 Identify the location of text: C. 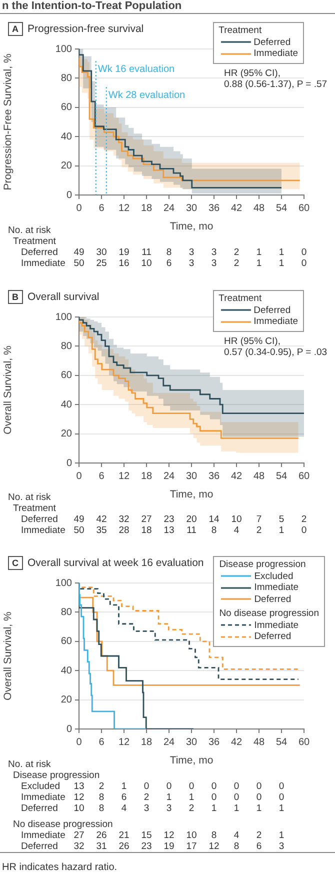
(15, 563).